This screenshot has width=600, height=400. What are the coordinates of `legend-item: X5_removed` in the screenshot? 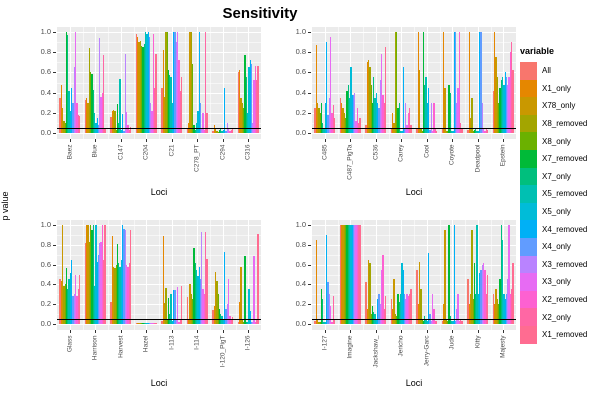 It's located at (560, 194).